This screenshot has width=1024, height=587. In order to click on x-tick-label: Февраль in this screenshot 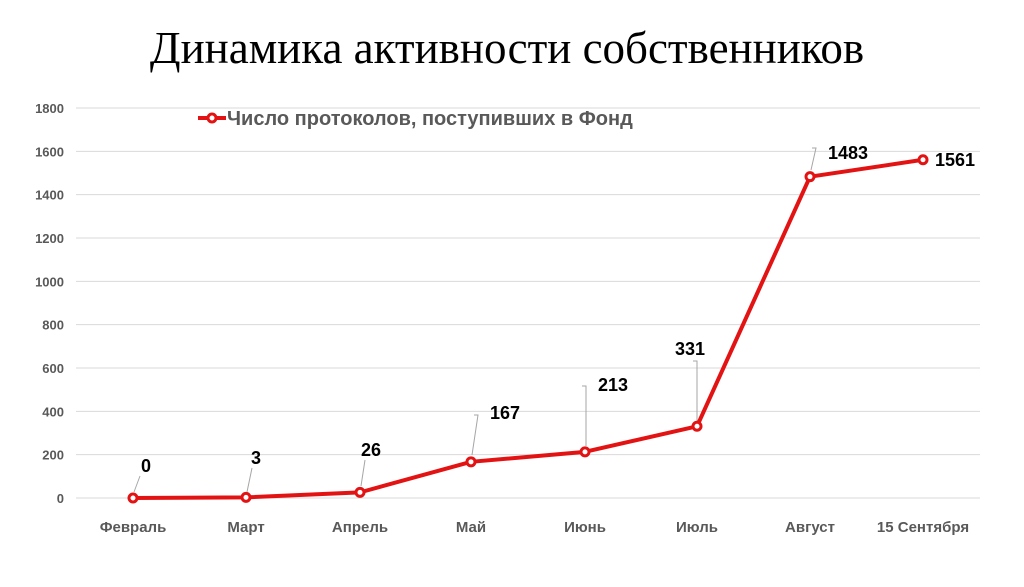, I will do `click(133, 527)`.